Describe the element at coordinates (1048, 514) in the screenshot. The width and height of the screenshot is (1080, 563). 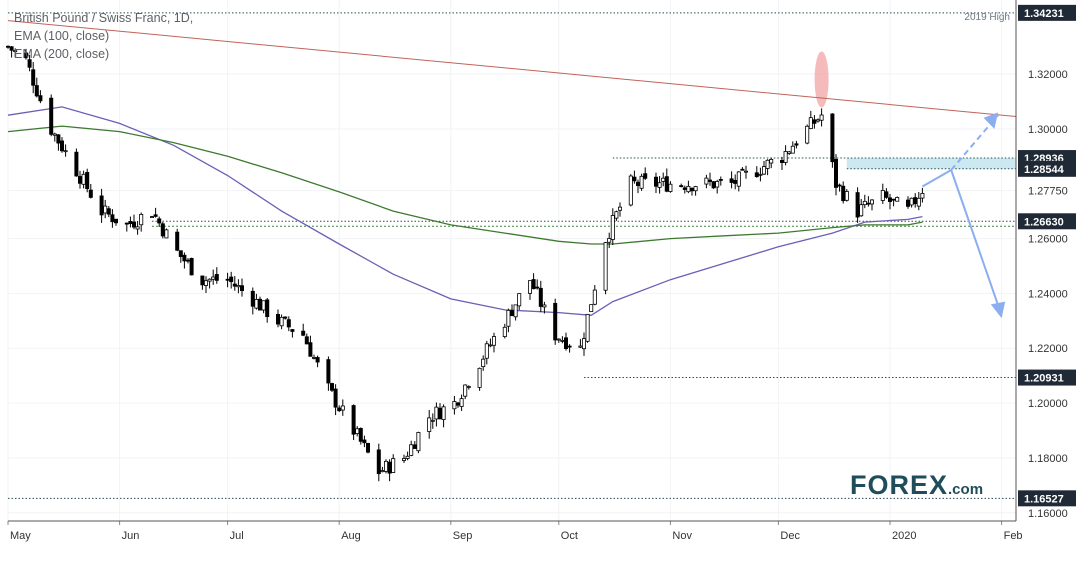
I see `y-tick-label: 1.16000` at that location.